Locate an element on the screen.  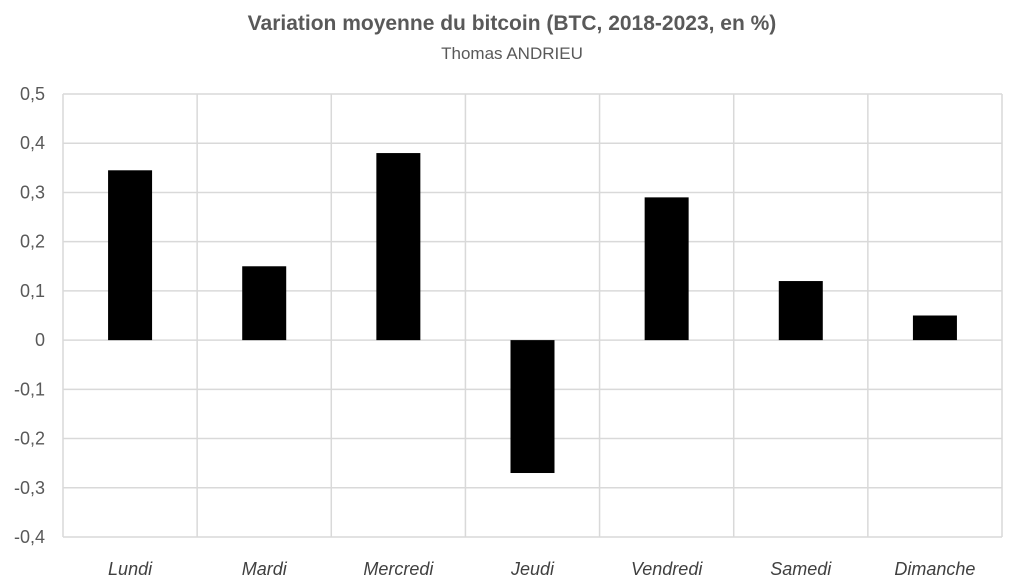
y-axis: 0,5 0,4 0,3 0,2 0,1 0 -0,1 -0,2 -0,3 -0,4 is located at coordinates (29, 315).